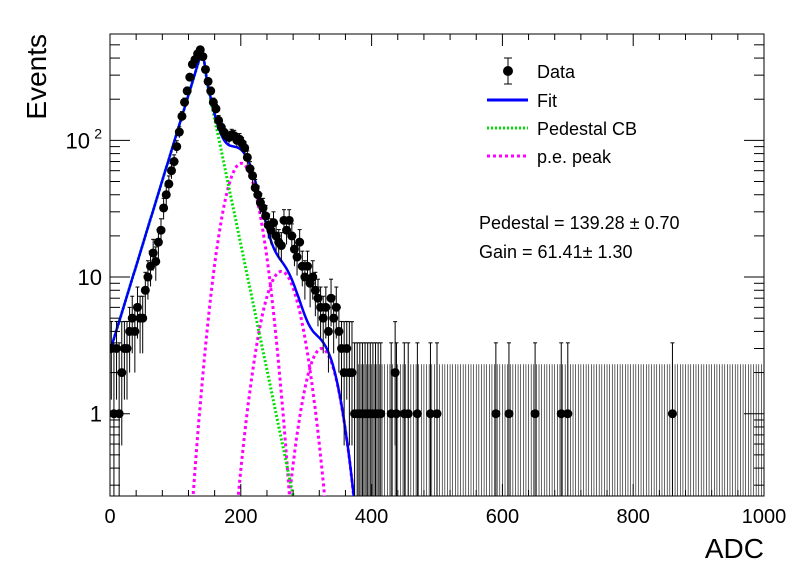 The height and width of the screenshot is (572, 796). I want to click on legend-label-pe: p.e. peak, so click(574, 157).